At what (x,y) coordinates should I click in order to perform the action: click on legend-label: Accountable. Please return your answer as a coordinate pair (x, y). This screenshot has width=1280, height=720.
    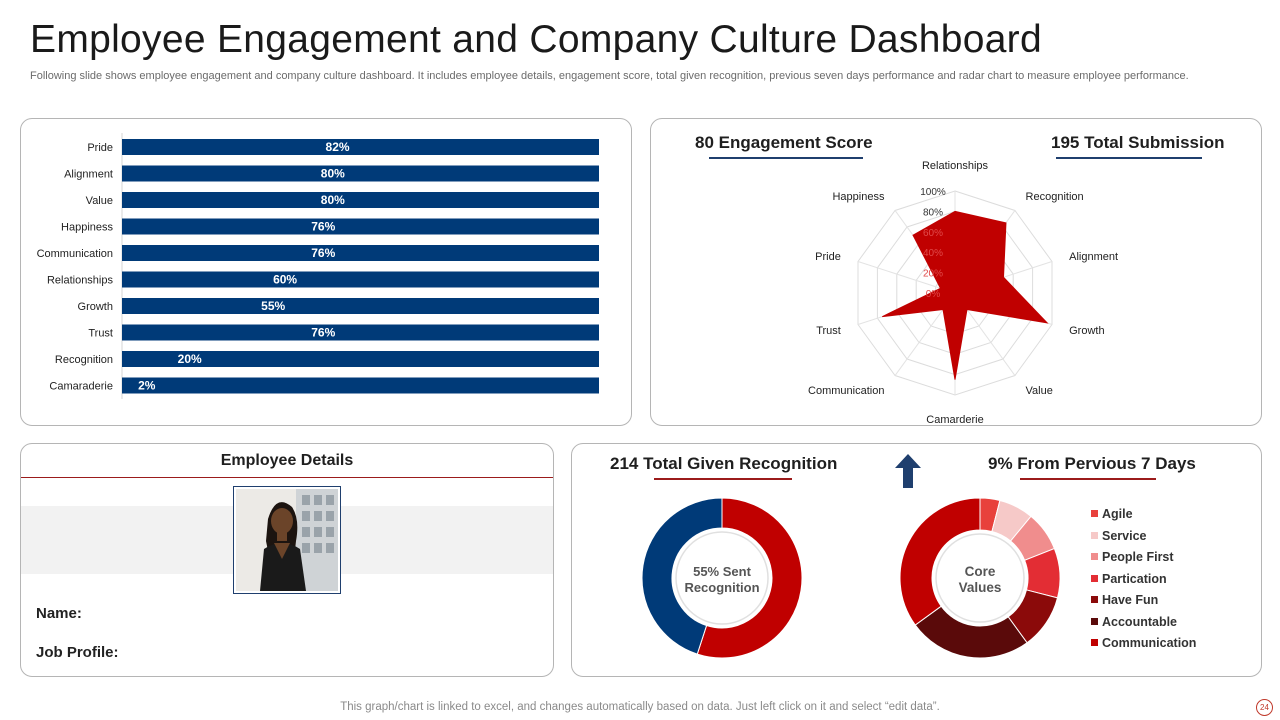
    Looking at the image, I should click on (1140, 621).